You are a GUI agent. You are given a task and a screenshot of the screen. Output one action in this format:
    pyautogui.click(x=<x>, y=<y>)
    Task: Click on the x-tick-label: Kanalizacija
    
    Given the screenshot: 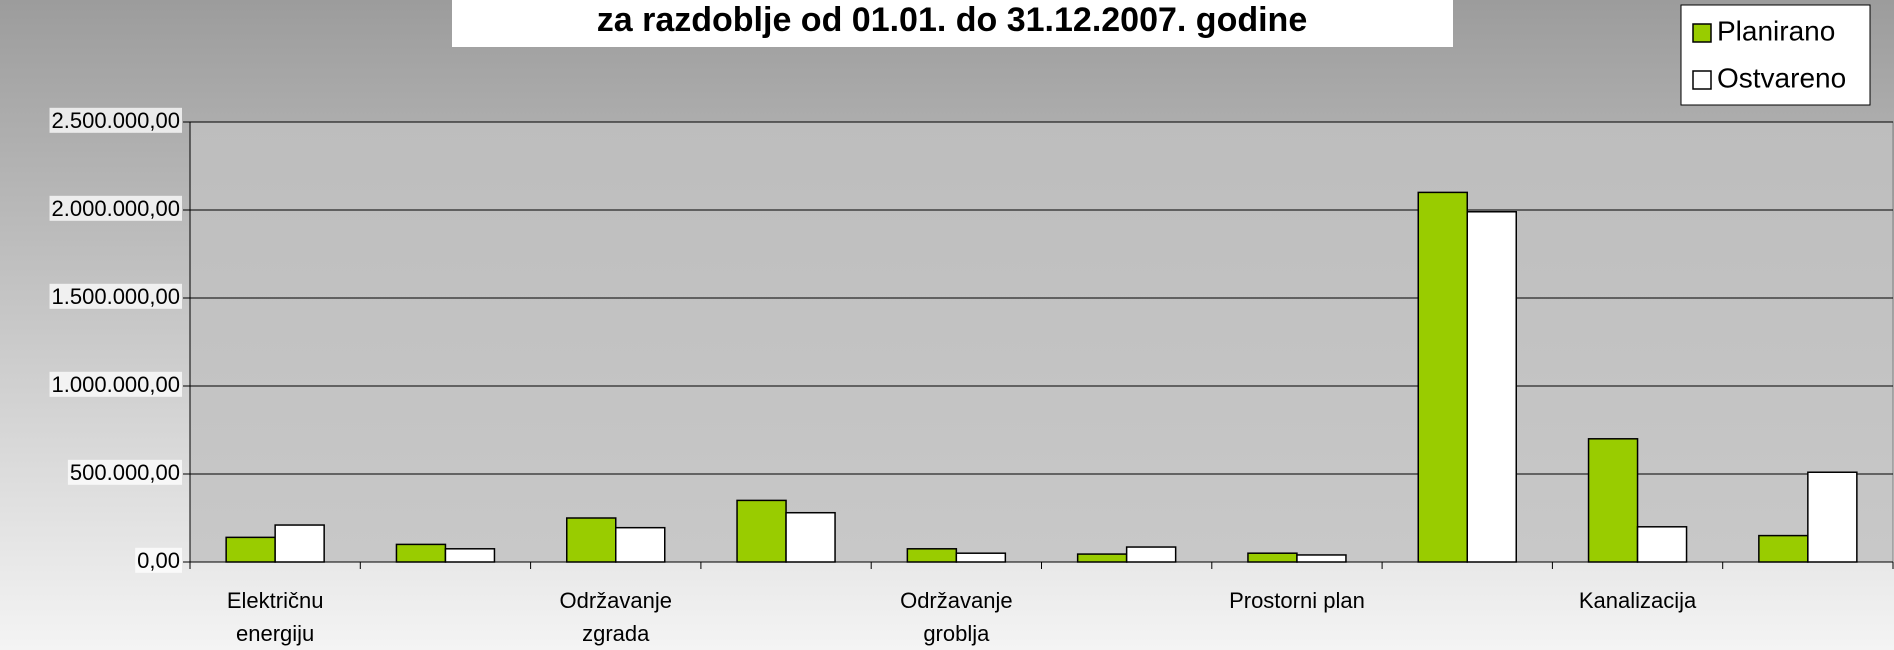 What is the action you would take?
    pyautogui.click(x=1637, y=600)
    